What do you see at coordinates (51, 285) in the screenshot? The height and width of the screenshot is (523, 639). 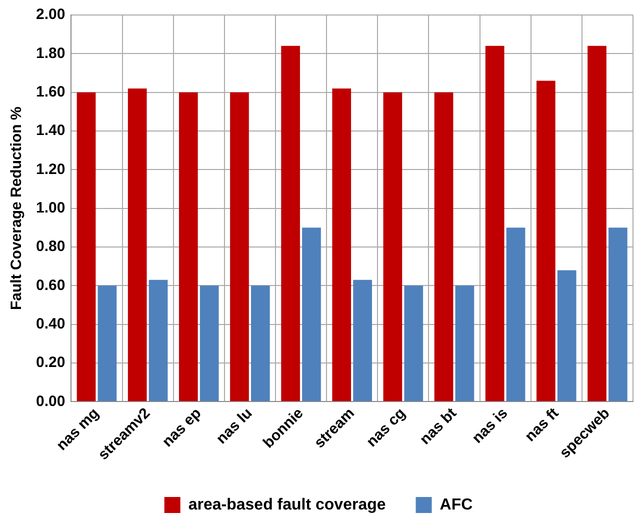 I see `y-tick-label: 0.60` at bounding box center [51, 285].